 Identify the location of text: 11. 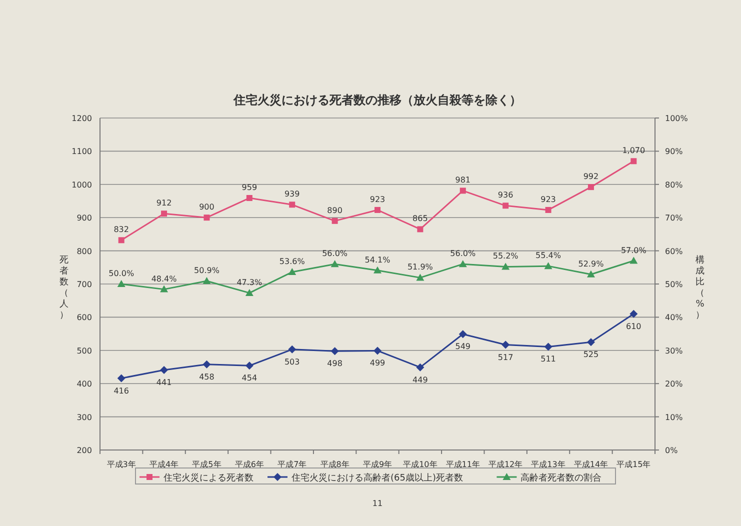
(377, 503).